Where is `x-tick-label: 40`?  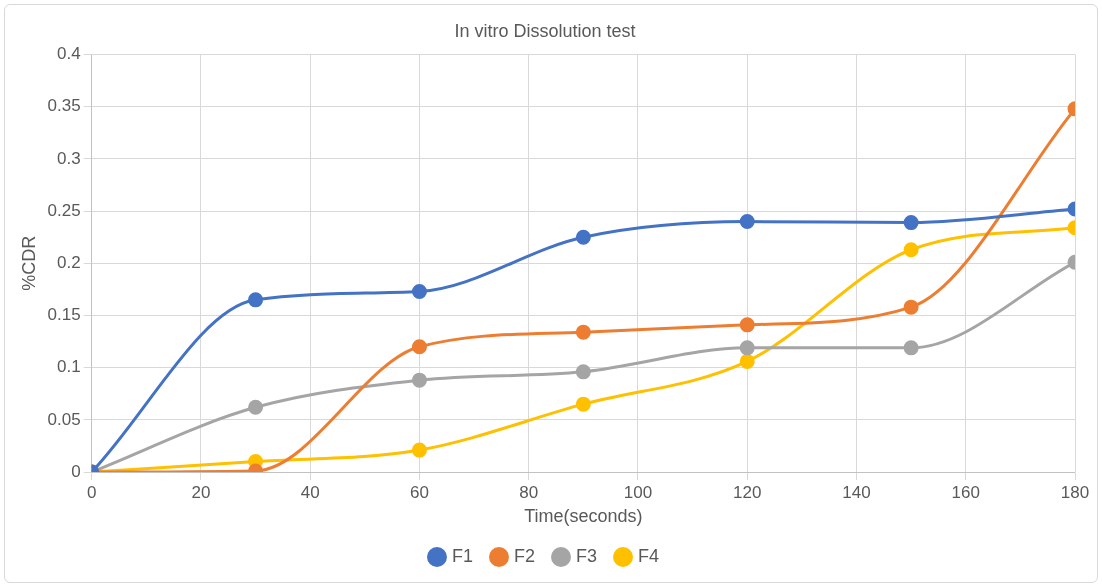 x-tick-label: 40 is located at coordinates (310, 492).